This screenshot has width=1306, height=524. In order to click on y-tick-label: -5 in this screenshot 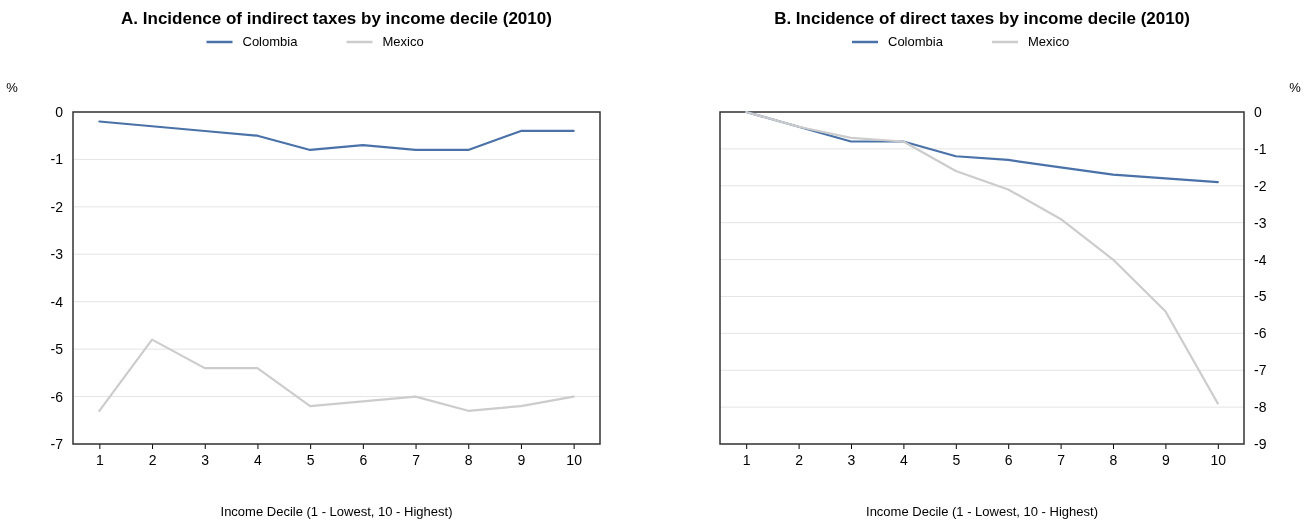, I will do `click(57, 349)`.